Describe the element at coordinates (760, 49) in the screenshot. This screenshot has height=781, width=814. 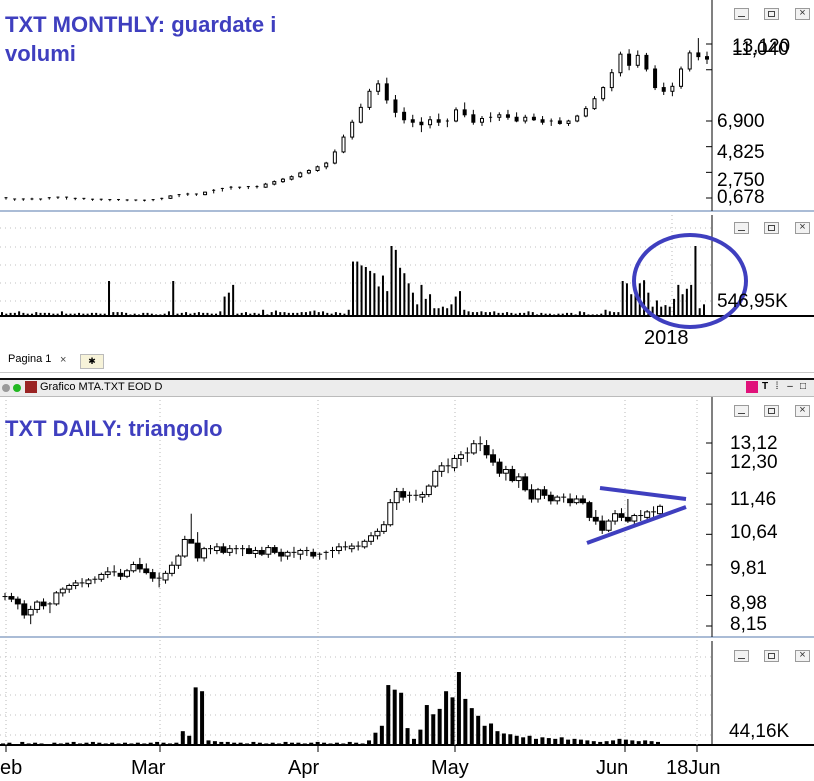
I see `monthly-price-label: 11,040` at that location.